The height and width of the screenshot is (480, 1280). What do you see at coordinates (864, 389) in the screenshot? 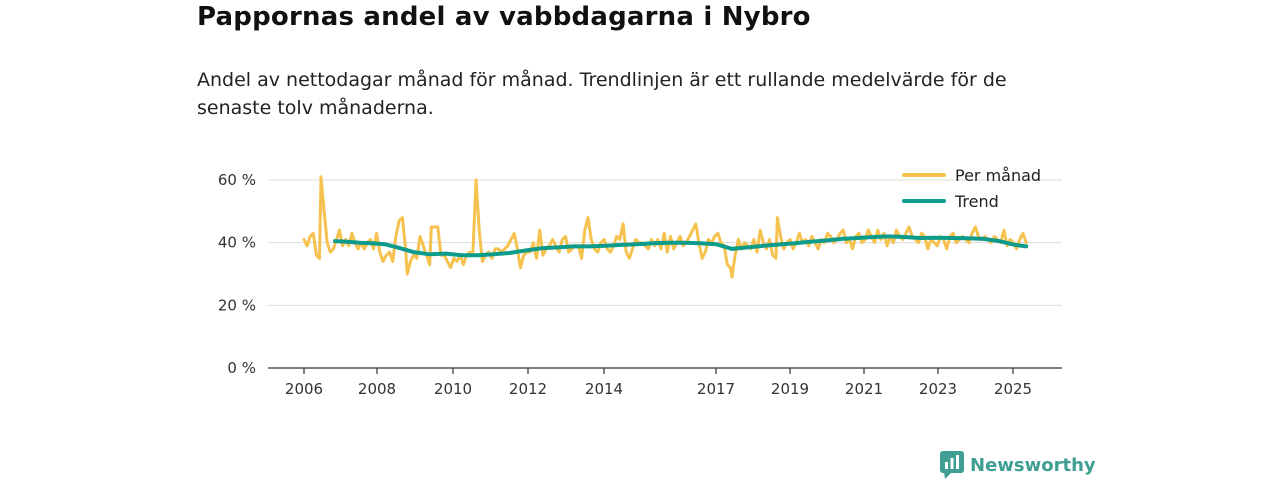
I see `x-tick-label: 2021` at bounding box center [864, 389].